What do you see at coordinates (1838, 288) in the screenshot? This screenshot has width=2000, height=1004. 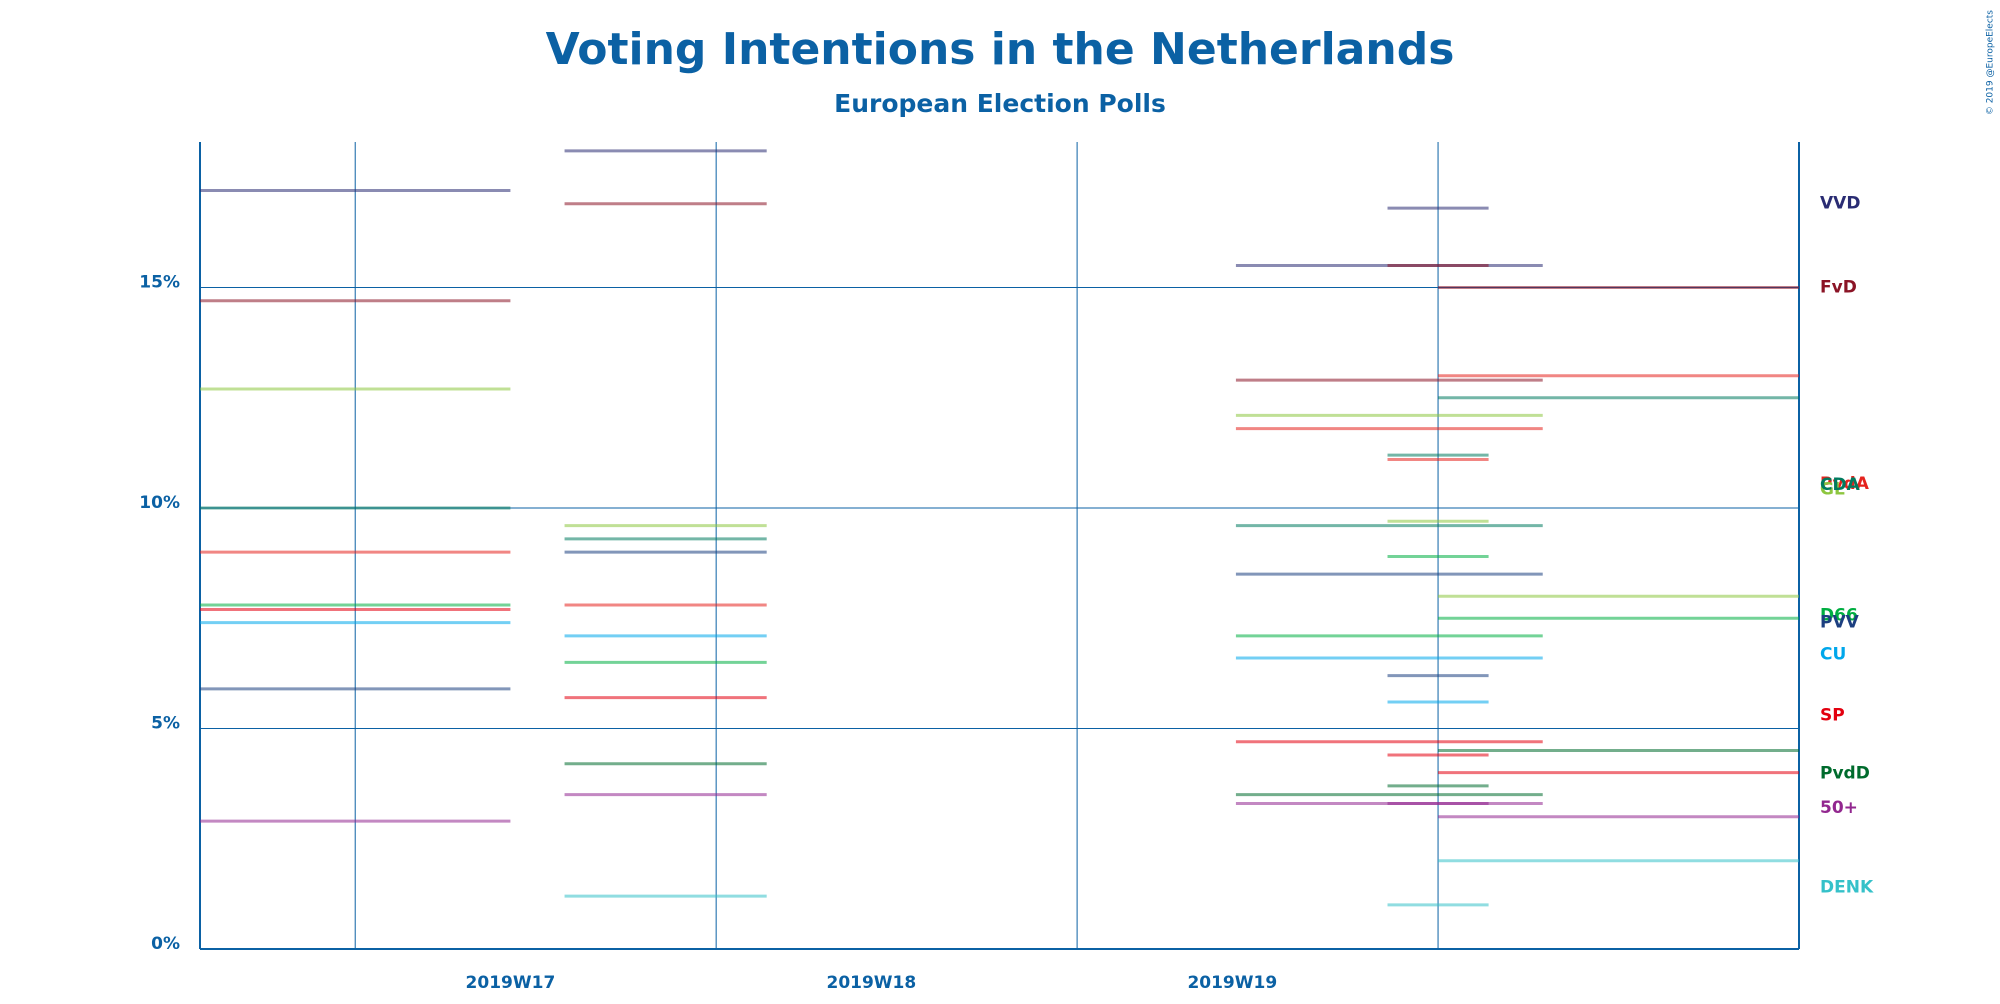 I see `party-label: FvD` at bounding box center [1838, 288].